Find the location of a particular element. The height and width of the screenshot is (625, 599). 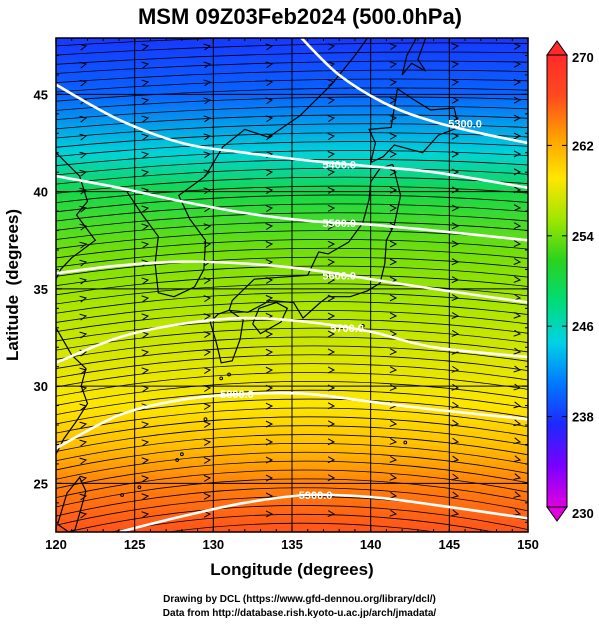

colorbar-tick-label: 262 is located at coordinates (583, 145).